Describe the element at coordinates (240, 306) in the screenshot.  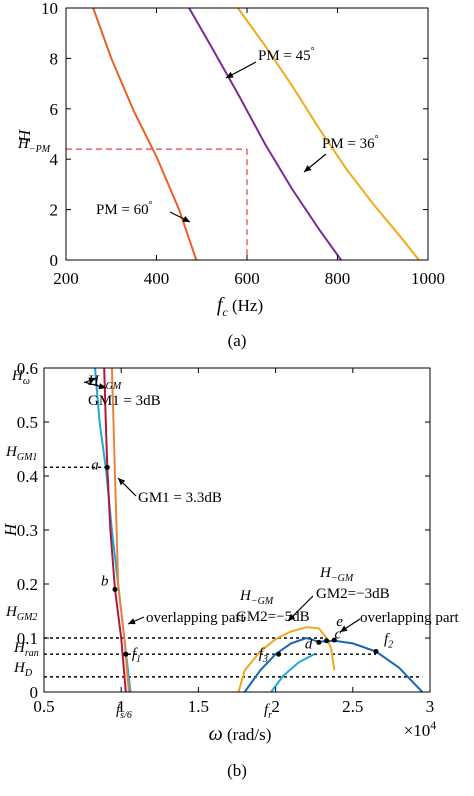
I see `panel-a-xlabel: fc (Hz)` at that location.